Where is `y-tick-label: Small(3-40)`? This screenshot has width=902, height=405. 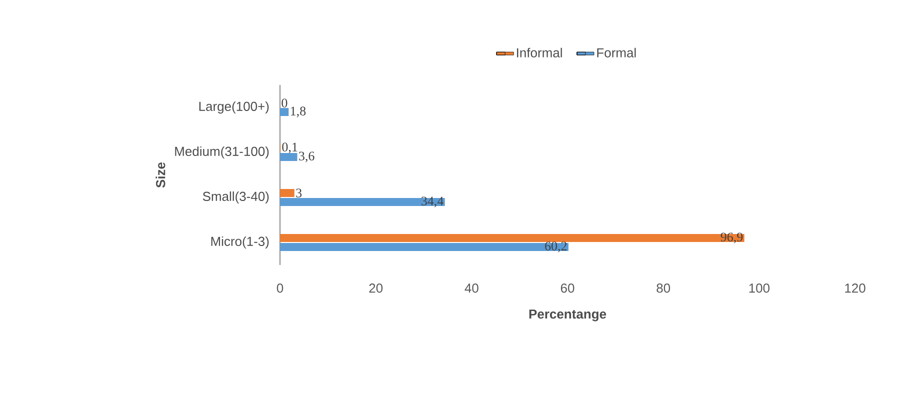 y-tick-label: Small(3-40) is located at coordinates (235, 197).